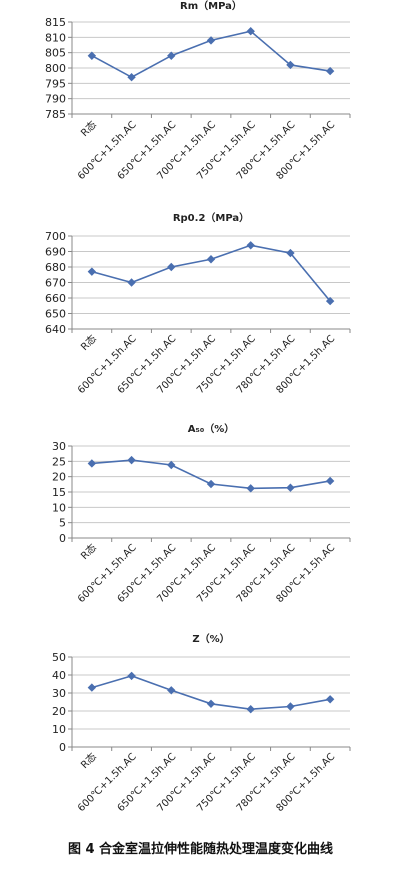 The image size is (401, 873). What do you see at coordinates (55, 68) in the screenshot?
I see `y-tick-label: 800` at bounding box center [55, 68].